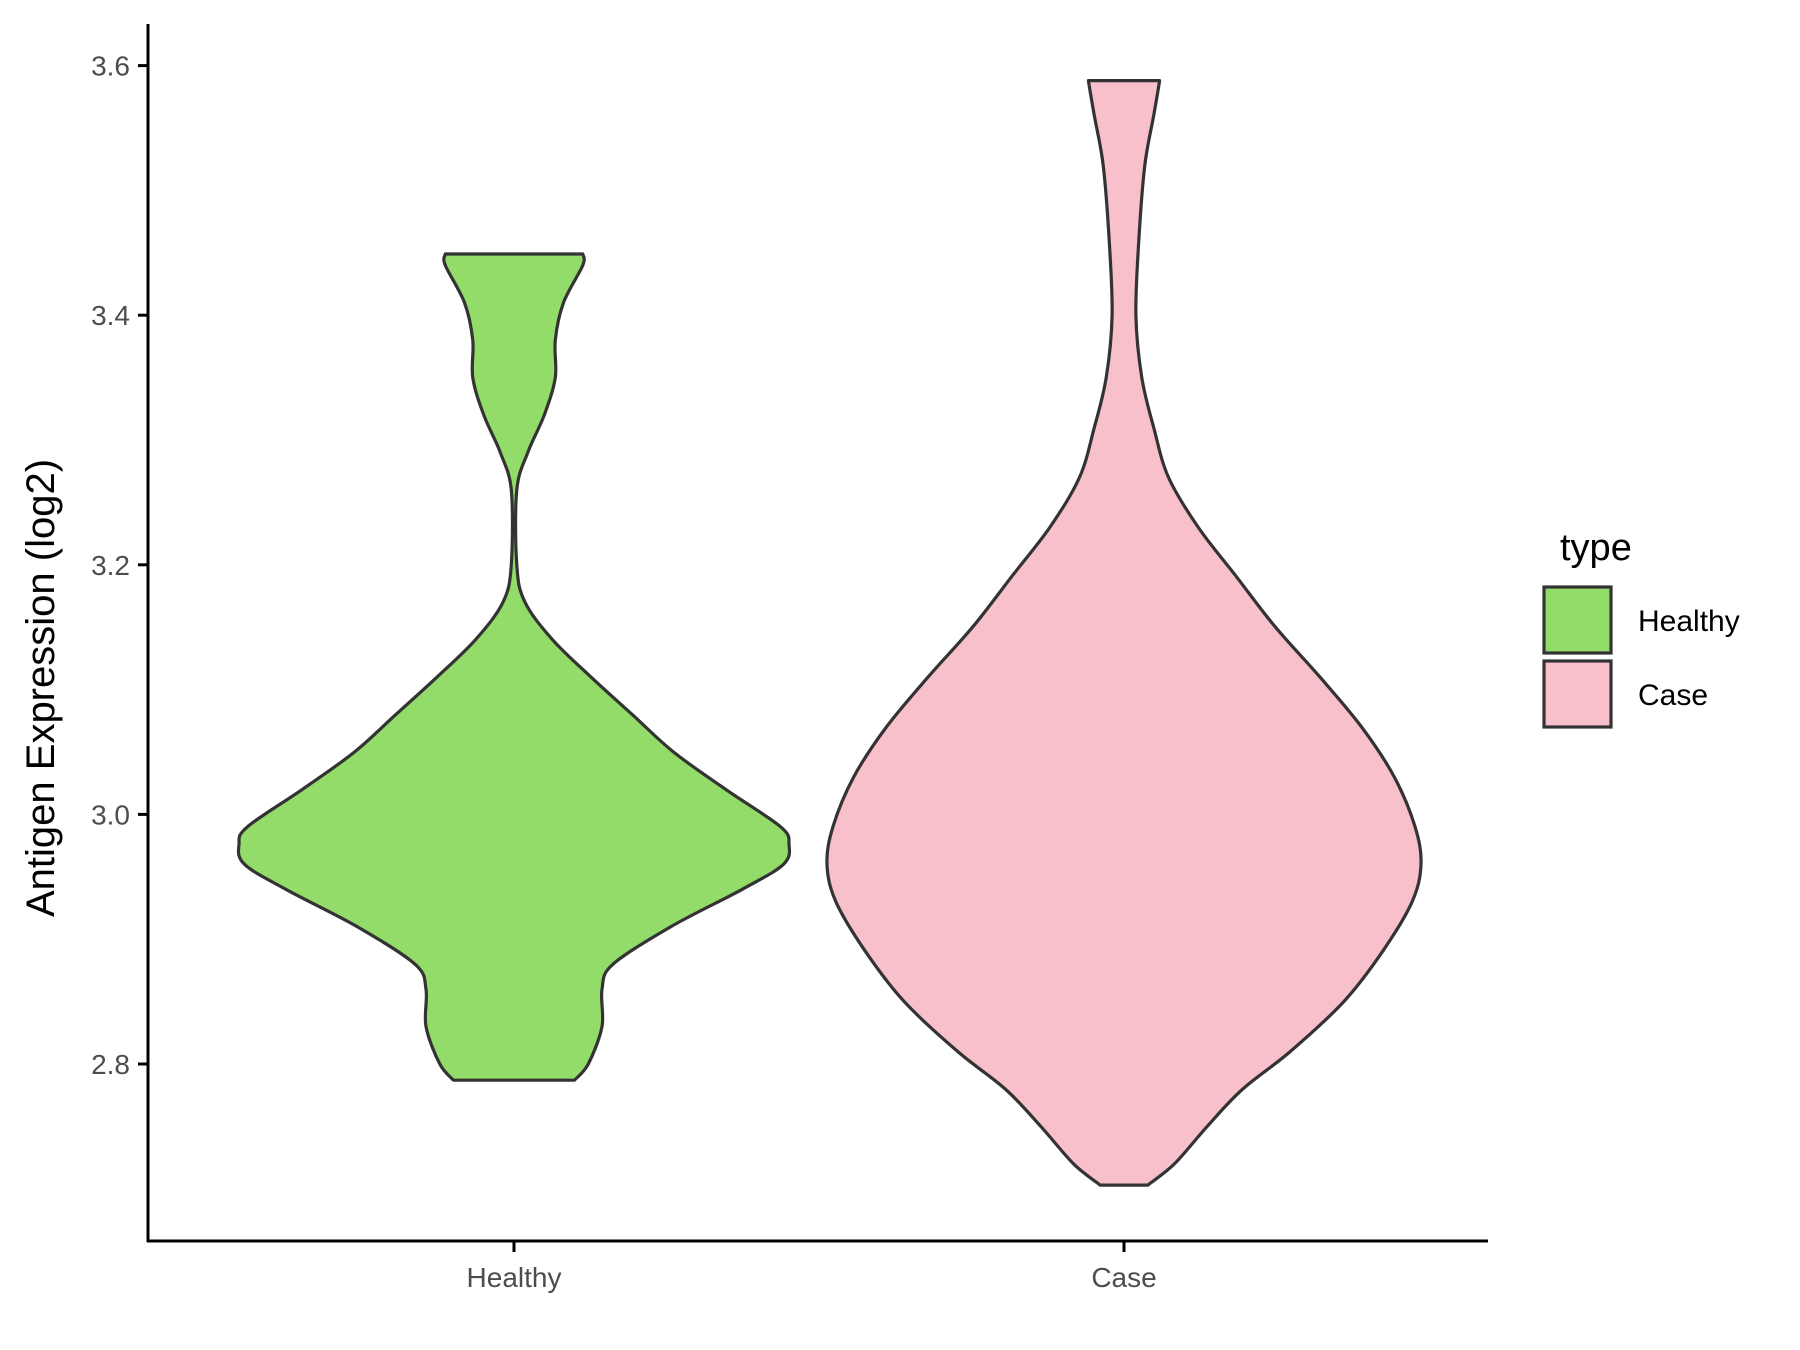  What do you see at coordinates (110, 315) in the screenshot?
I see `y-tick-label: 3.4` at bounding box center [110, 315].